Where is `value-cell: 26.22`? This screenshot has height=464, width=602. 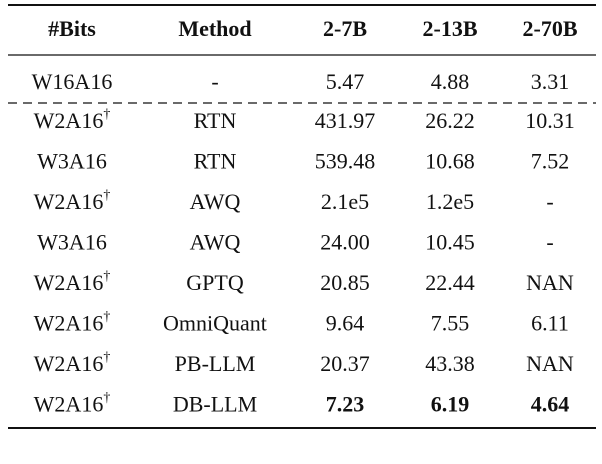
value-cell: 26.22 is located at coordinates (450, 120).